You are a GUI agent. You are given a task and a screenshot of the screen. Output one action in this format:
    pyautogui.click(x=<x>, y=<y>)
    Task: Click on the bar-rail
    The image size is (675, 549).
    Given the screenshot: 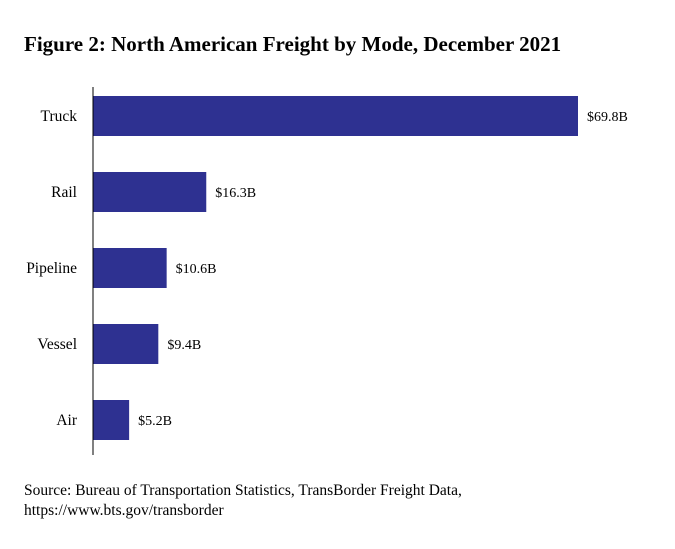 What is the action you would take?
    pyautogui.click(x=150, y=192)
    